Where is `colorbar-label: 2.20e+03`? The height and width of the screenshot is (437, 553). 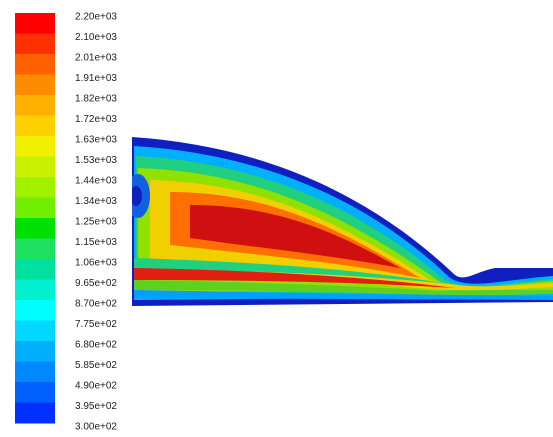
colorbar-label: 2.20e+03 is located at coordinates (96, 17).